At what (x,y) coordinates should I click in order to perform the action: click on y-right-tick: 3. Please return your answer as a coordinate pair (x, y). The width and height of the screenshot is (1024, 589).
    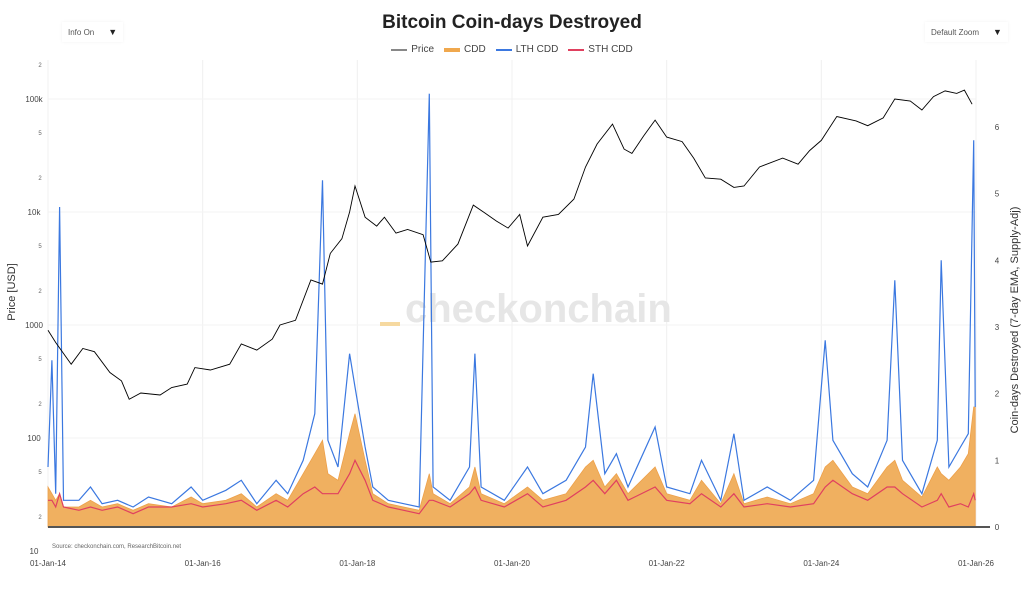
    Looking at the image, I should click on (997, 327).